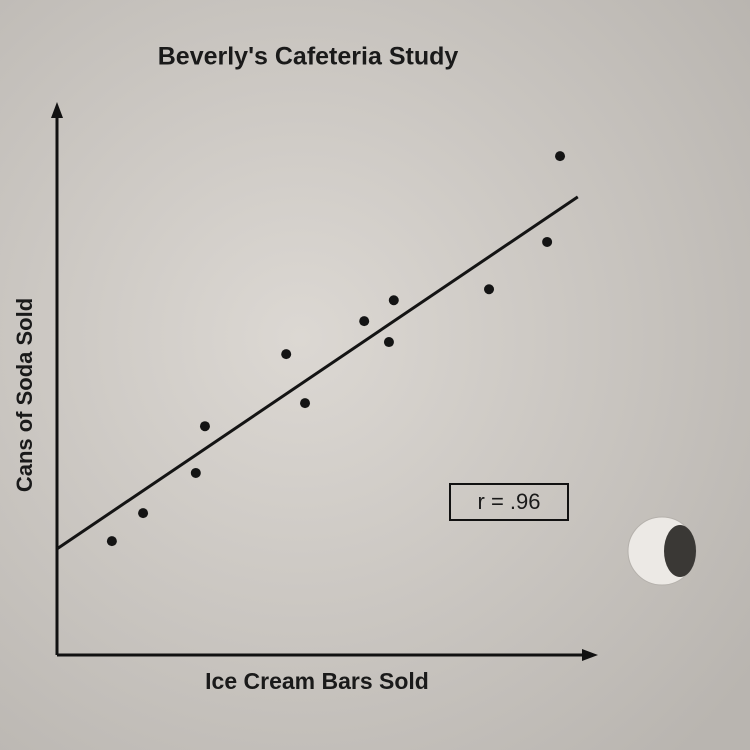  Describe the element at coordinates (590, 655) in the screenshot. I see `x-axis-arrow` at that location.